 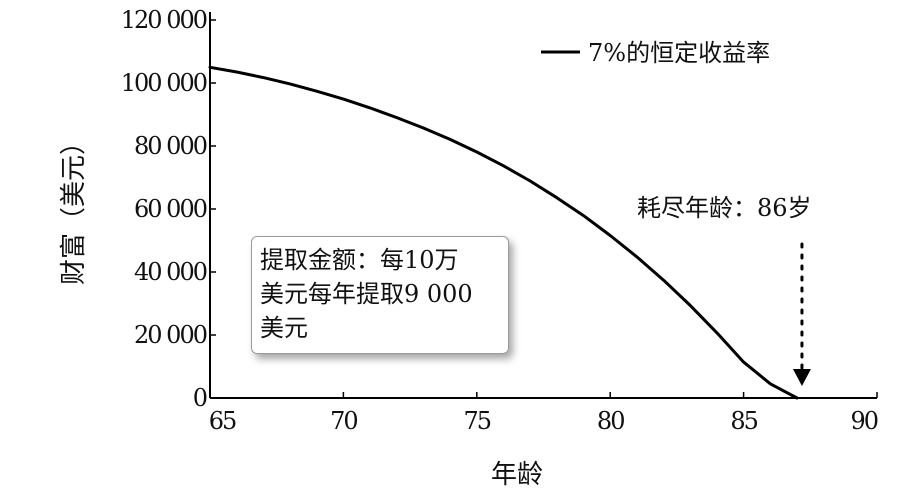 I want to click on x-ticks: 65 70 75 80 85 90, so click(x=544, y=413).